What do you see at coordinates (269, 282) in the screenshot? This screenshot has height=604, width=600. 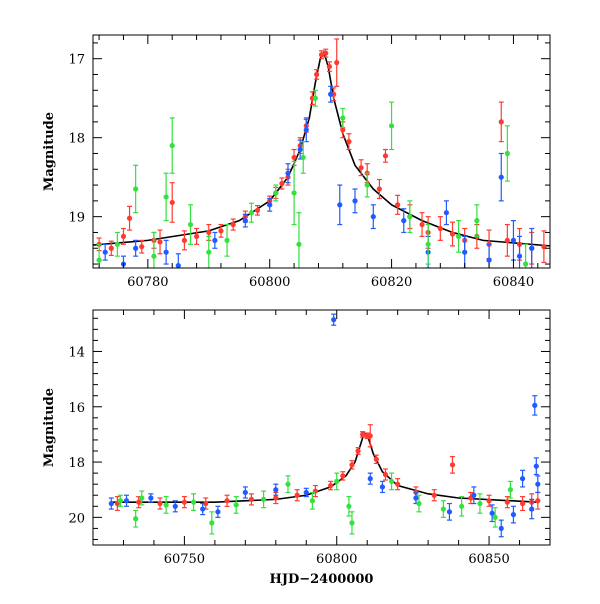 I see `x-tick-label: 60800` at bounding box center [269, 282].